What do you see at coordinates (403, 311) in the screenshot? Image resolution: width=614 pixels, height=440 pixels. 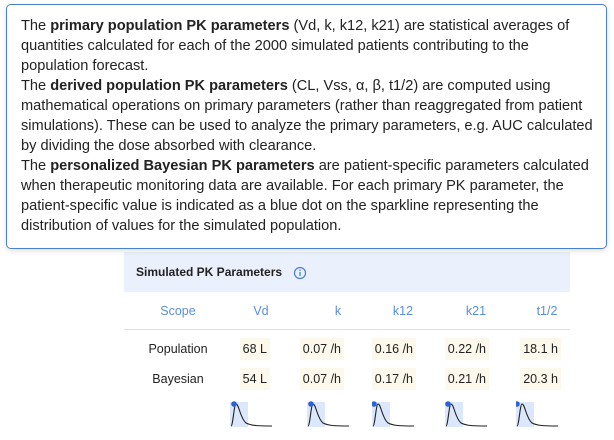 I see `column-header: k12` at bounding box center [403, 311].